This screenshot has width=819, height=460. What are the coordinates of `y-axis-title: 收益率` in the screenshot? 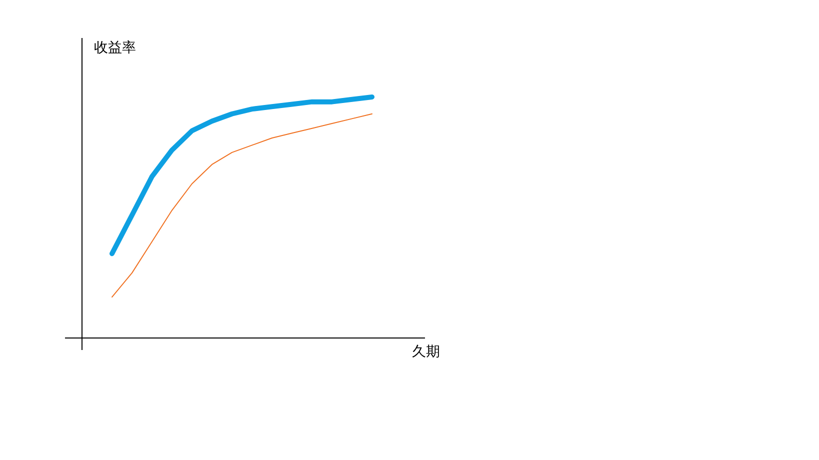 It's located at (115, 48).